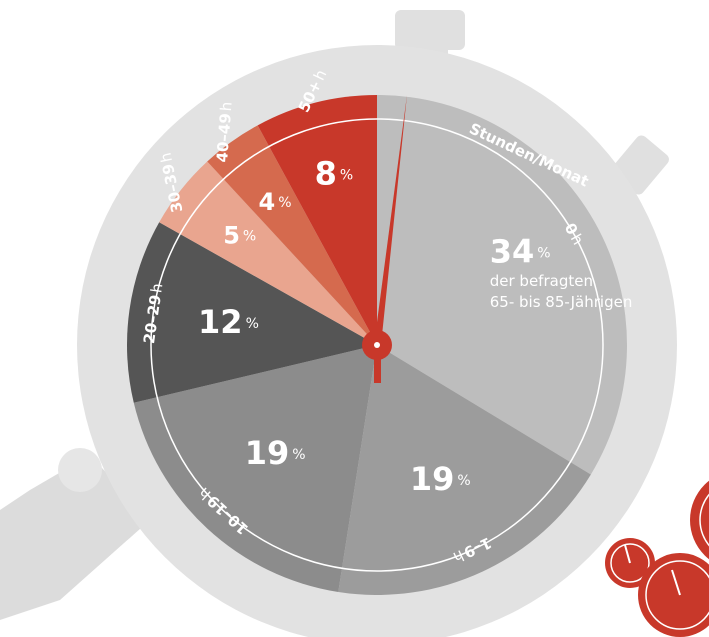 The image size is (709, 637). Describe the element at coordinates (224, 138) in the screenshot. I see `category-name: 40–49` at that location.